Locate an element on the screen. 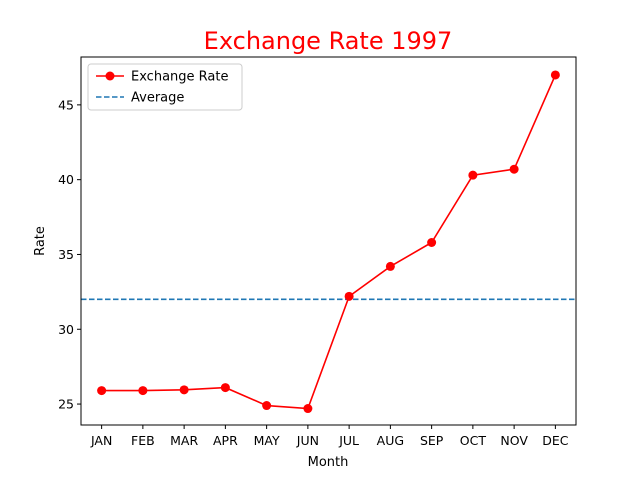  x-tick-label: OCT is located at coordinates (473, 440).